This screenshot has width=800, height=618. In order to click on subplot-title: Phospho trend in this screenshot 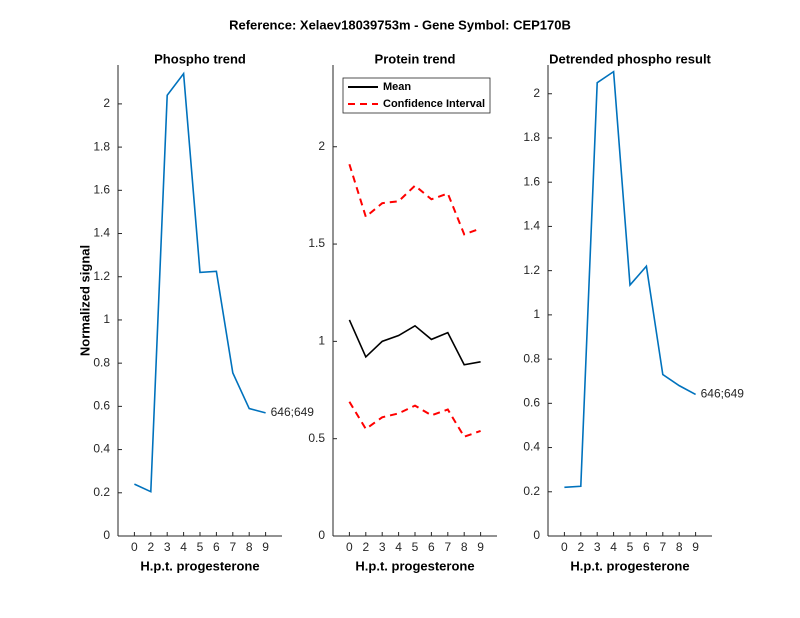, I will do `click(200, 58)`.